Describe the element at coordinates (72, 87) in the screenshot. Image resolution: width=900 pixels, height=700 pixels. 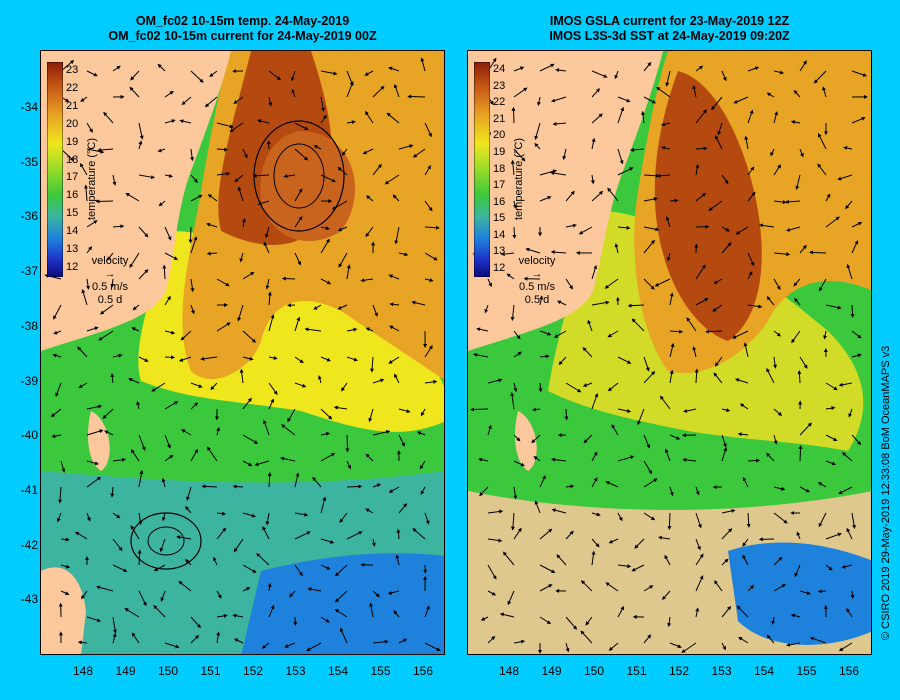
I see `colorbar-tick-label: 22` at that location.